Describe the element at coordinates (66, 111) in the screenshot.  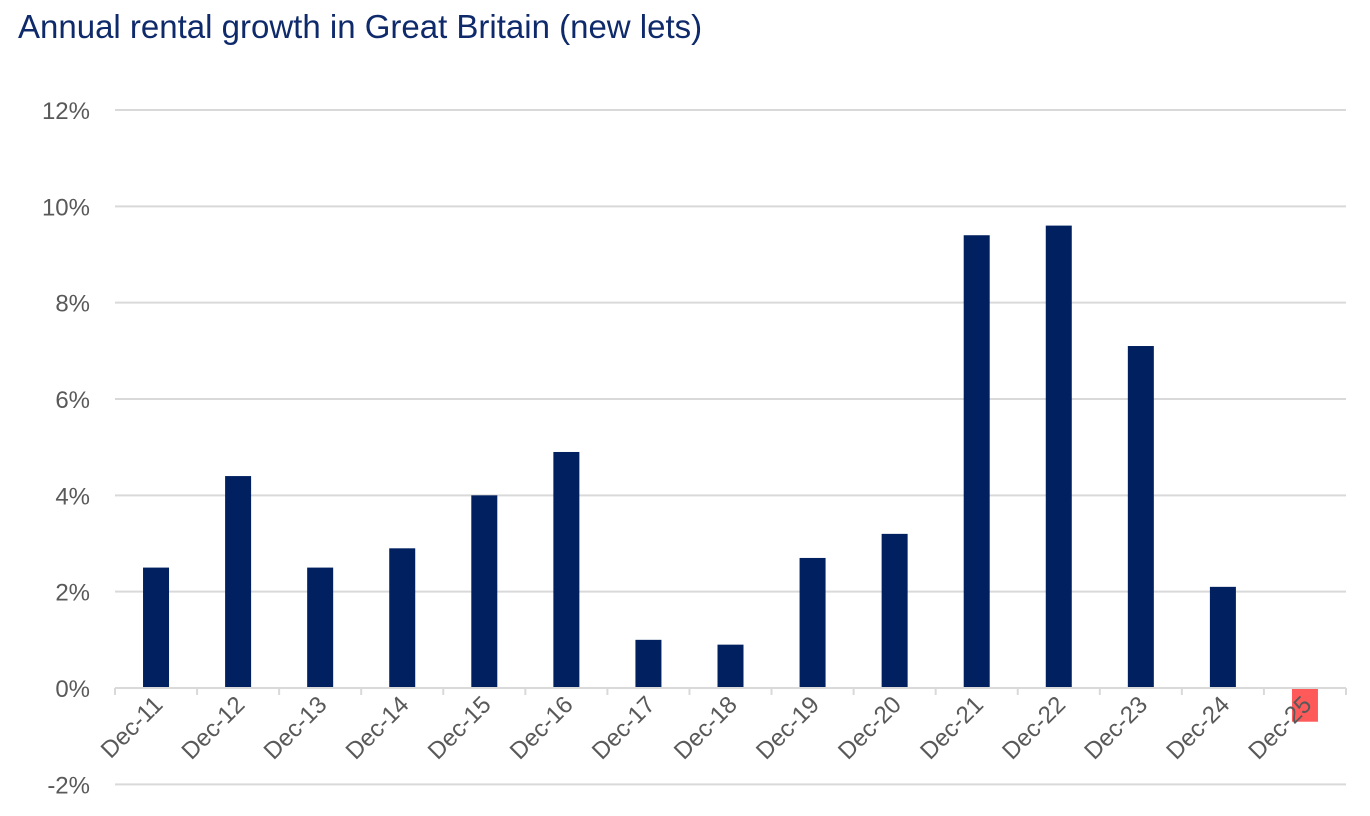
I see `y-tick-label: 12%` at that location.